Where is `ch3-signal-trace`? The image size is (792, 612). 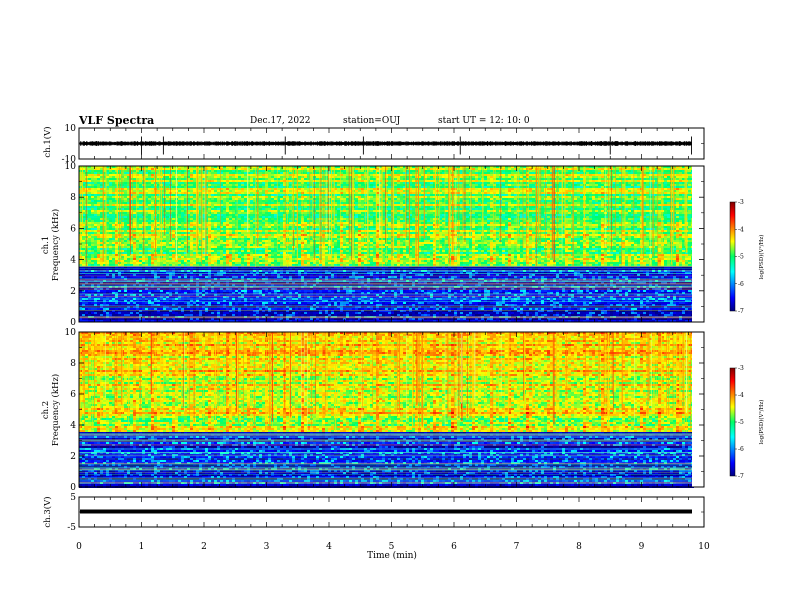 ch3-signal-trace is located at coordinates (386, 512).